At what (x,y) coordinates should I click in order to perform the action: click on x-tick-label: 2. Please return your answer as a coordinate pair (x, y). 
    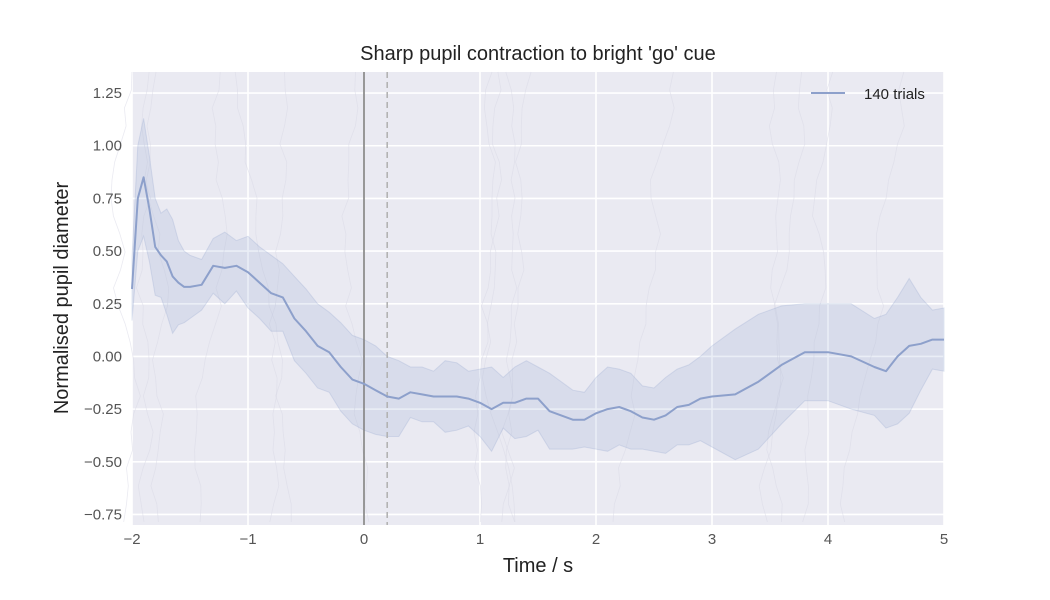
    Looking at the image, I should click on (596, 539).